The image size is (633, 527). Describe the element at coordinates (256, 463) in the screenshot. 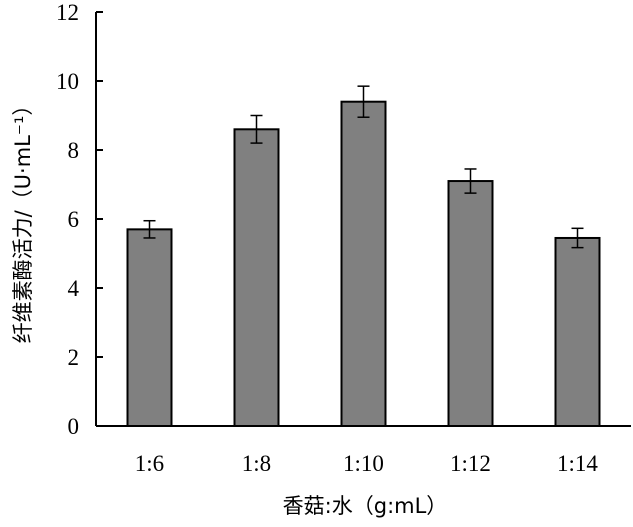

I see `x-tick-label: 1:8` at that location.